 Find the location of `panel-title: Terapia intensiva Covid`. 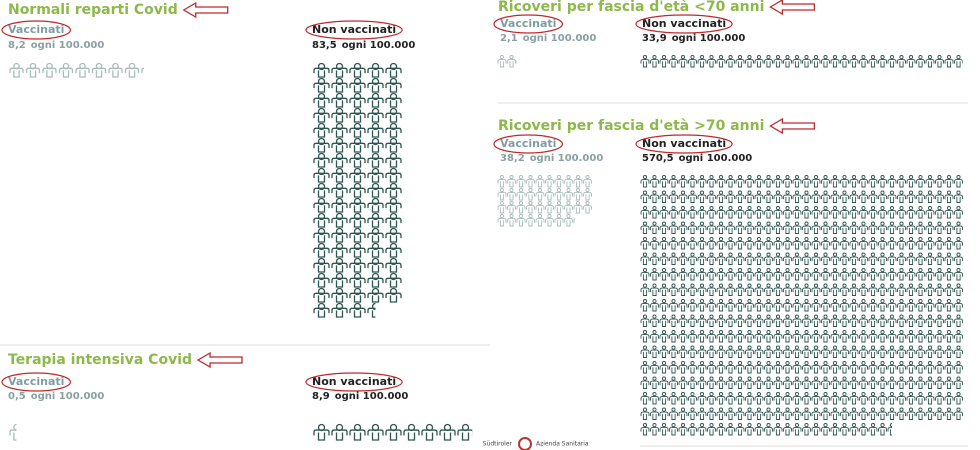

panel-title: Terapia intensiva Covid is located at coordinates (100, 360).